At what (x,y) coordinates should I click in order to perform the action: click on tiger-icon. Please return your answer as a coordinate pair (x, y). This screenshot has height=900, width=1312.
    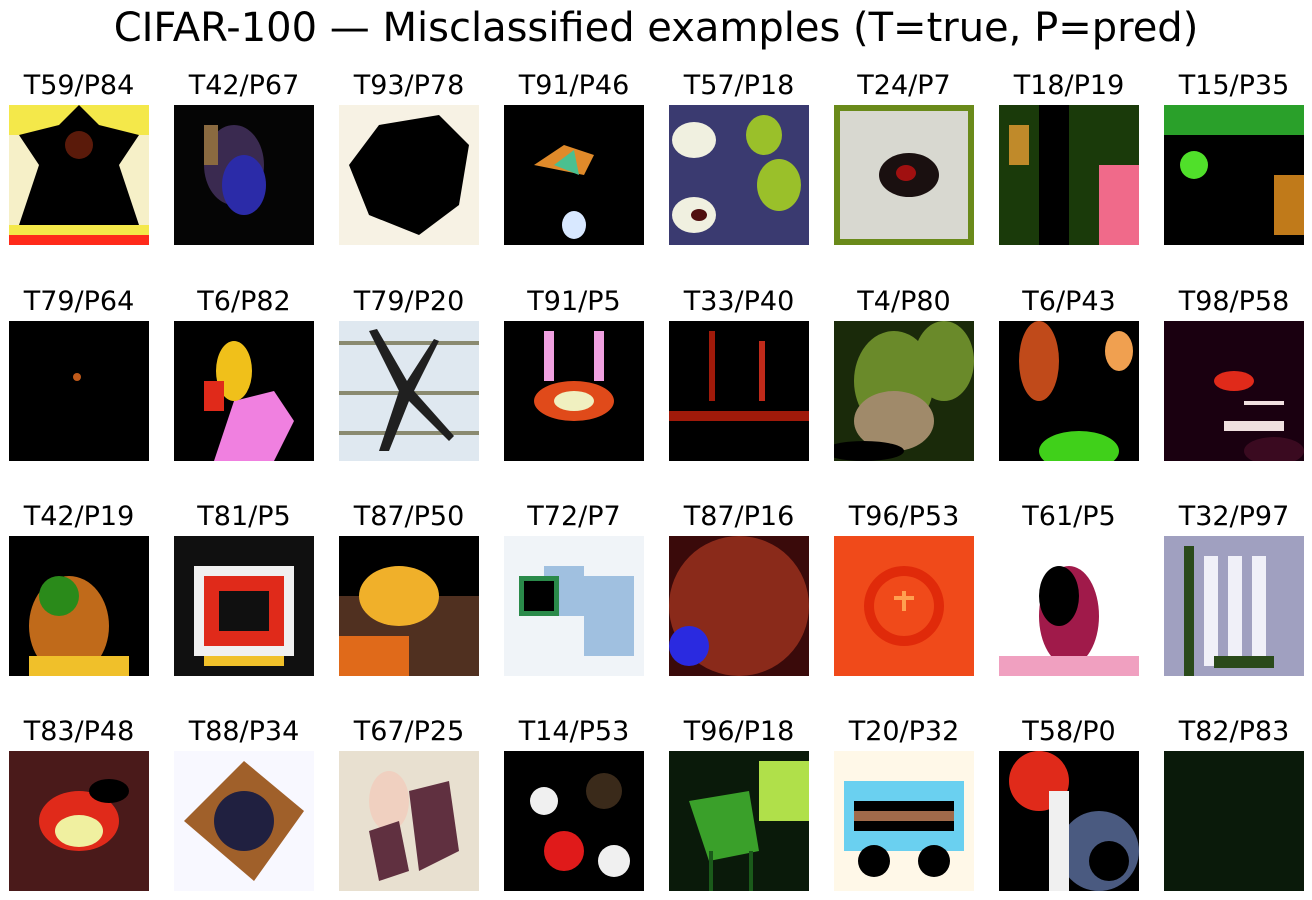
    Looking at the image, I should click on (79, 606).